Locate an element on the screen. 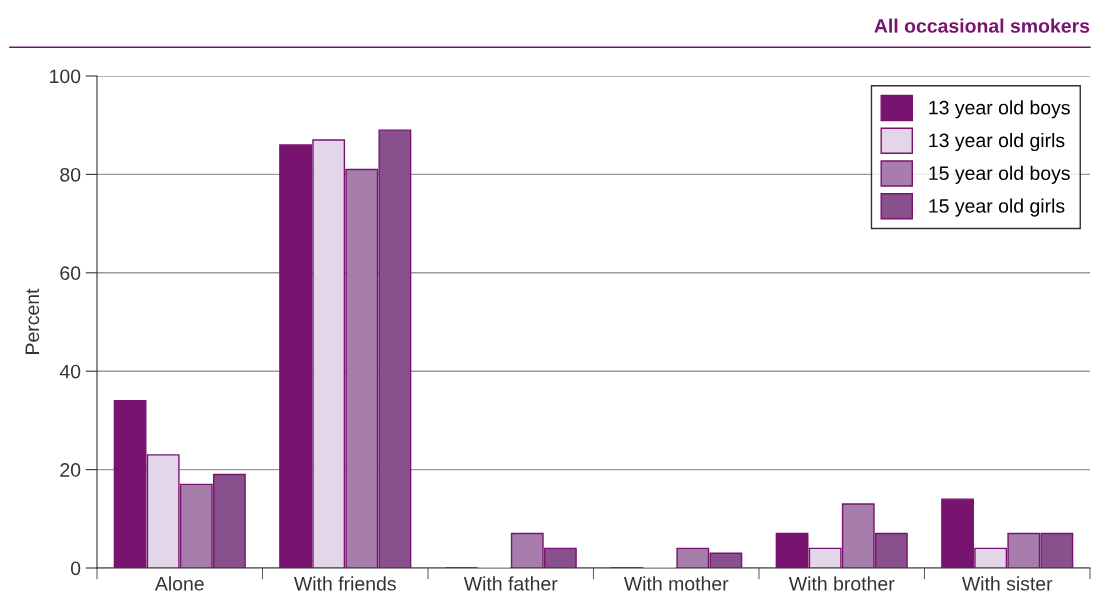 The image size is (1096, 613). y-tick-label: 80 is located at coordinates (70, 174).